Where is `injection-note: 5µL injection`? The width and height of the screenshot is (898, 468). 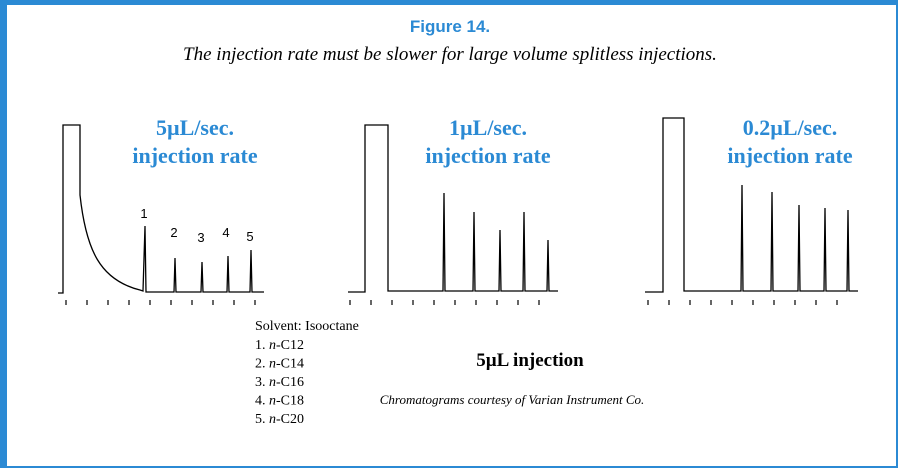
injection-note: 5µL injection is located at coordinates (530, 360).